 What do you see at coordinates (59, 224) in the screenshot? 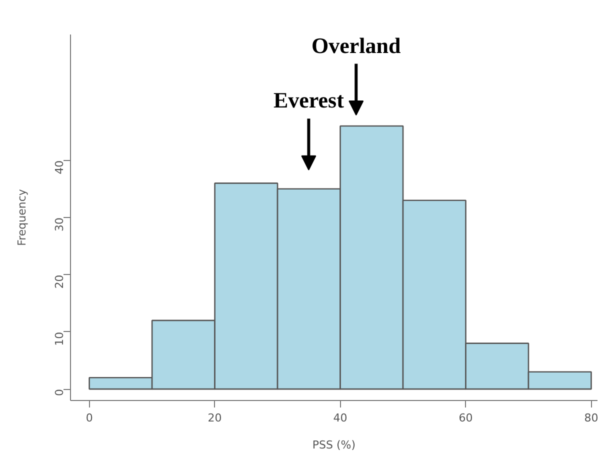
I see `y-tick-label: 30` at bounding box center [59, 224].